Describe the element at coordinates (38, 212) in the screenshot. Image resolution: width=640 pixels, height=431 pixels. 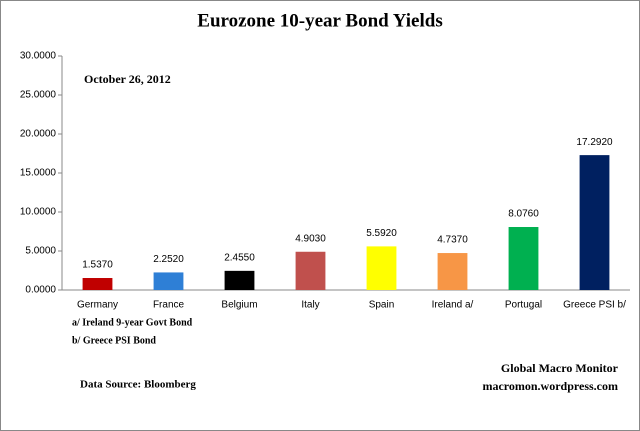
I see `y-tick-label: 10.0000` at that location.